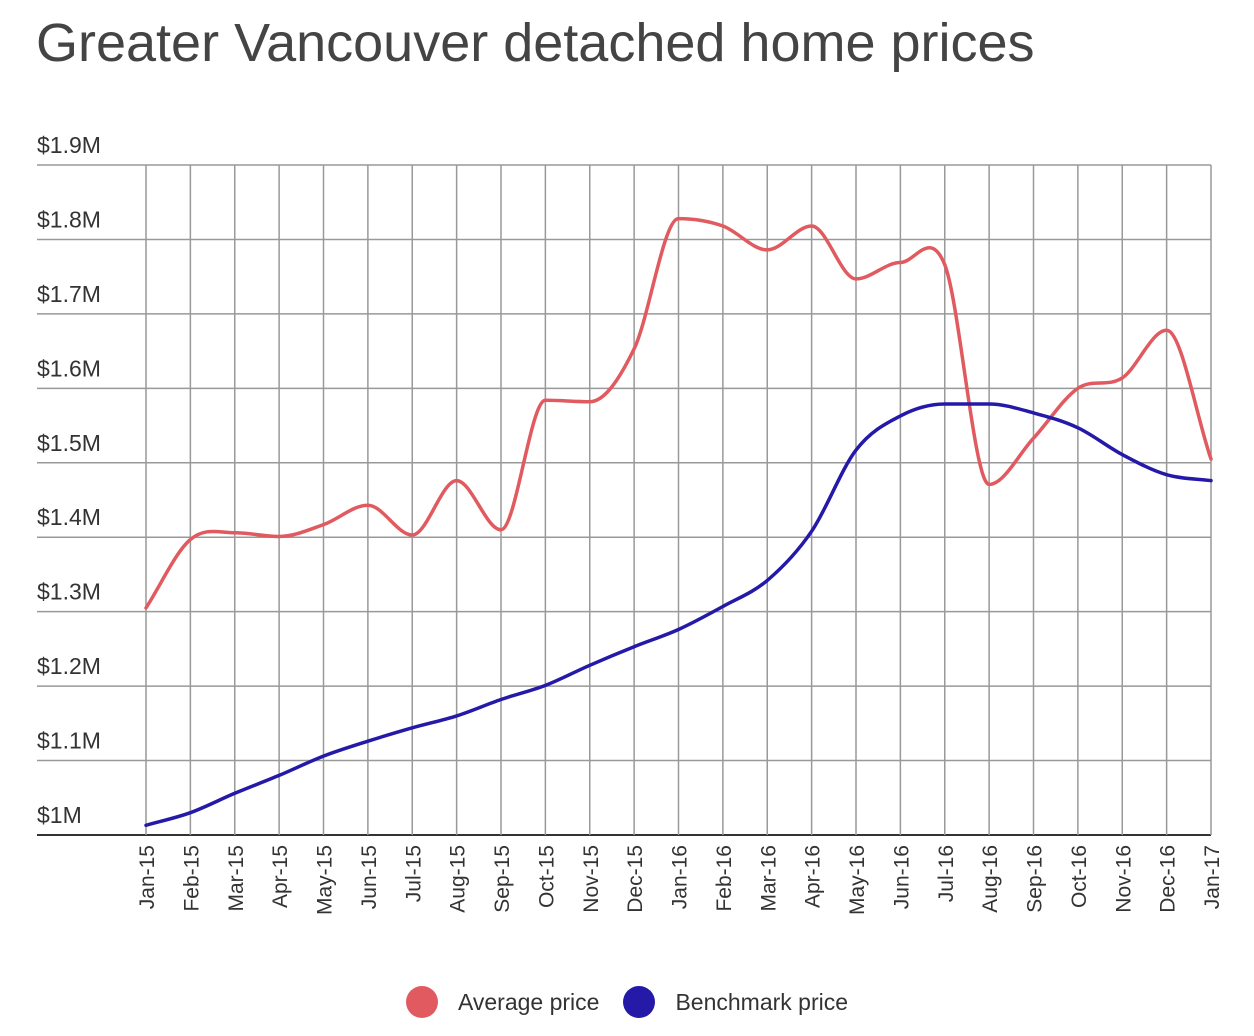 The height and width of the screenshot is (1036, 1254). Describe the element at coordinates (147, 877) in the screenshot. I see `x-tick-label: Jan-15` at that location.